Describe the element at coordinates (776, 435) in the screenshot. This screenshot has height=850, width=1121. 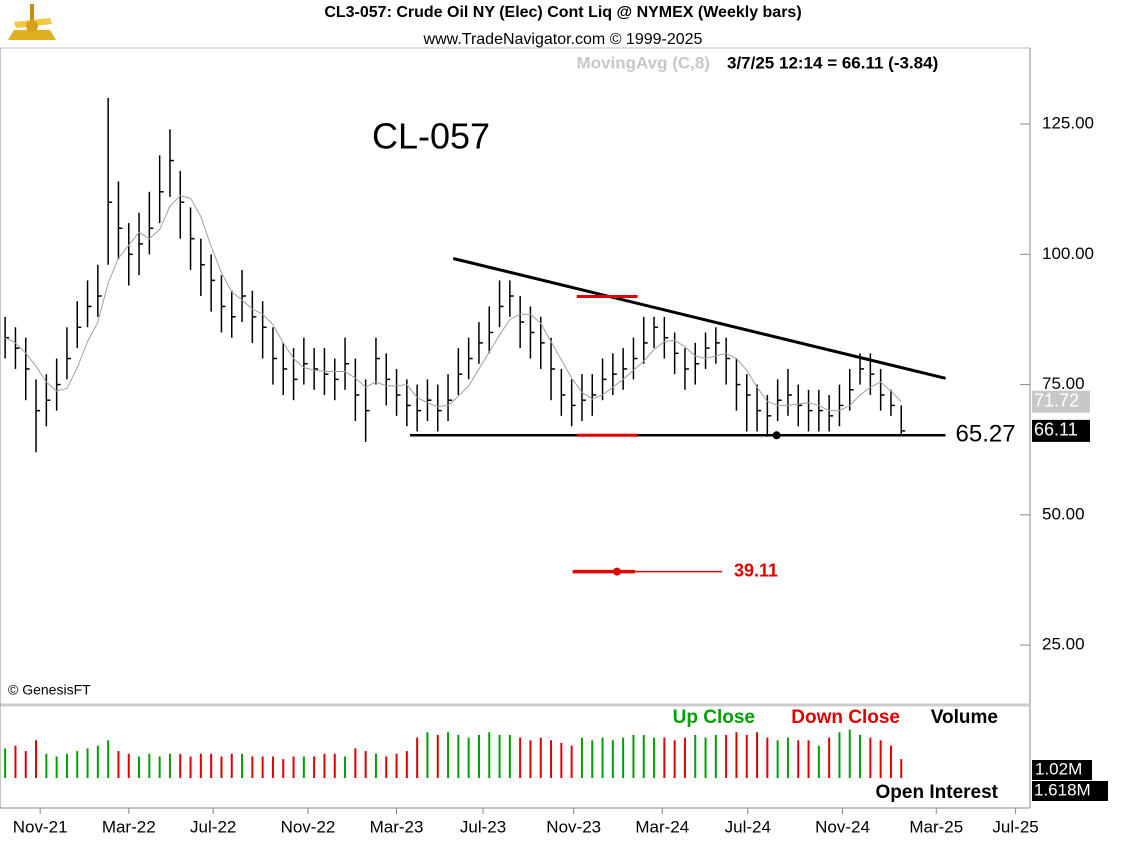
I see `support-dot` at that location.